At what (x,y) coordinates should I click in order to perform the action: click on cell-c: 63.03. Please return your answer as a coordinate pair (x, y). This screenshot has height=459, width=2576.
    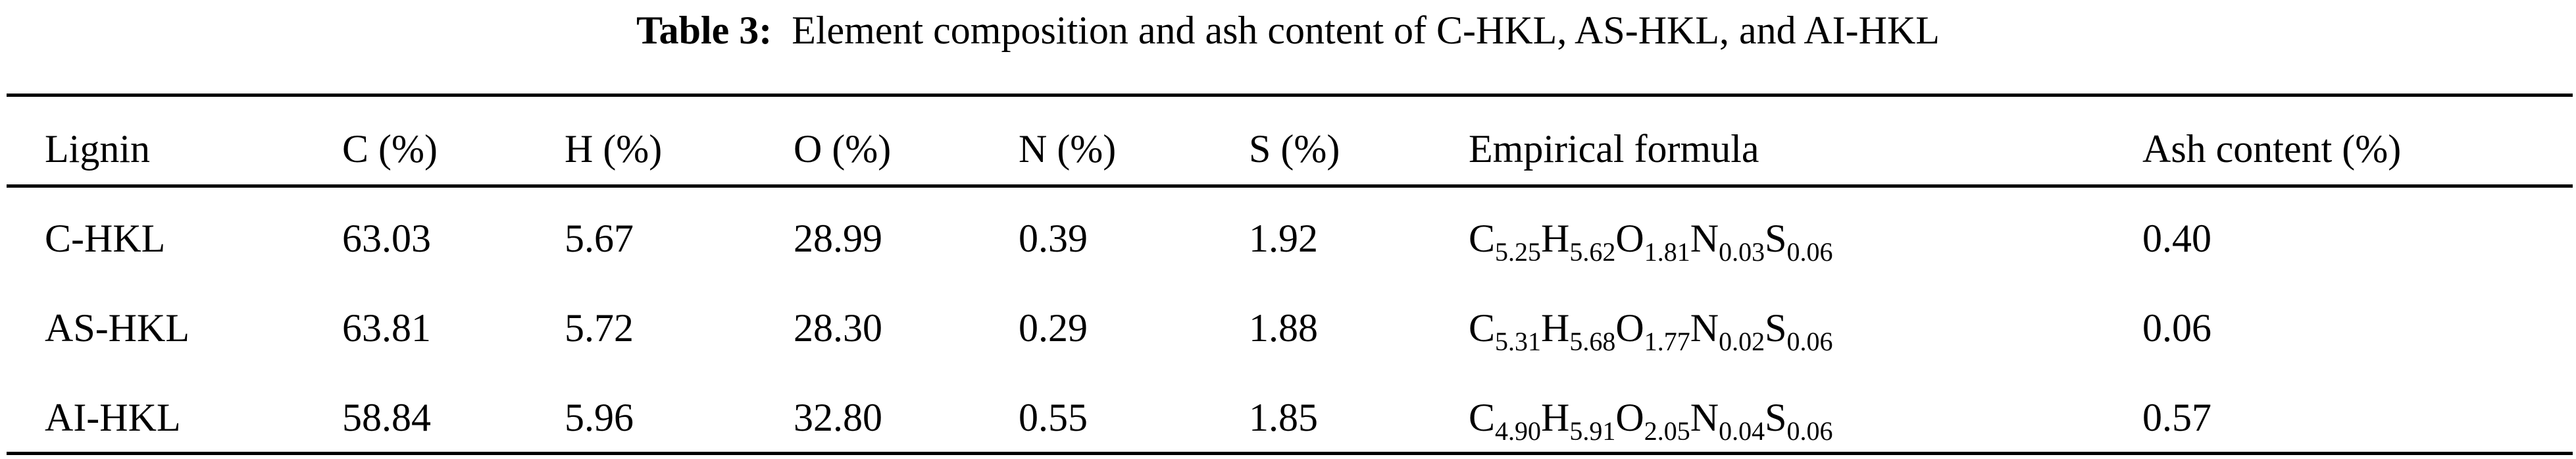
    Looking at the image, I should click on (387, 239).